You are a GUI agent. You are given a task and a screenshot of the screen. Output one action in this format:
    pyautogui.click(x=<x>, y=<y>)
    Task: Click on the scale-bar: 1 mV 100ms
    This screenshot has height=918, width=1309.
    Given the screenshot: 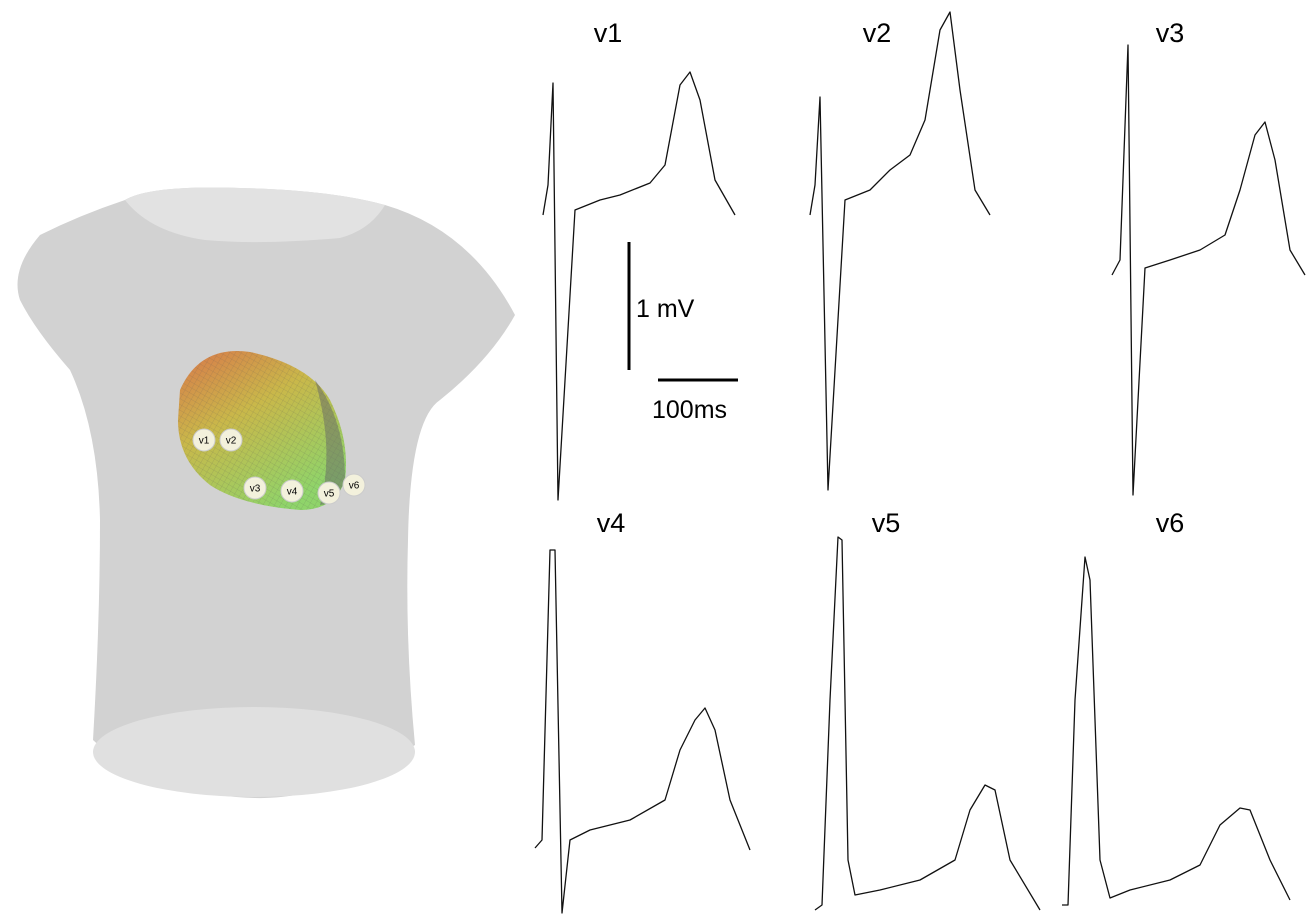 What is the action you would take?
    pyautogui.click(x=682, y=333)
    